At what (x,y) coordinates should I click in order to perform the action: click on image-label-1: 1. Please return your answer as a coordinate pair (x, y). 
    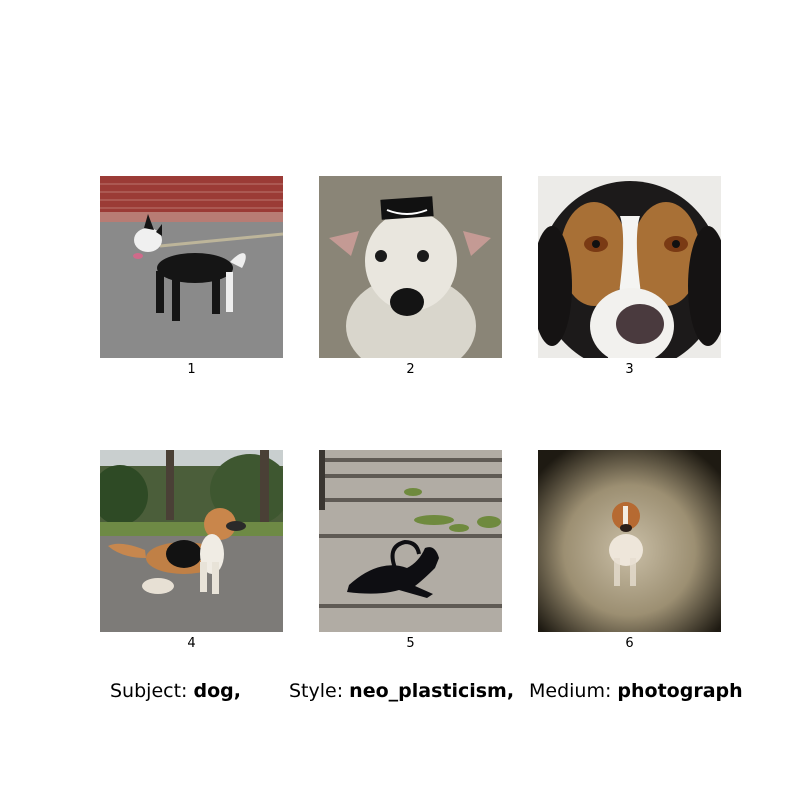
    Looking at the image, I should click on (191, 369).